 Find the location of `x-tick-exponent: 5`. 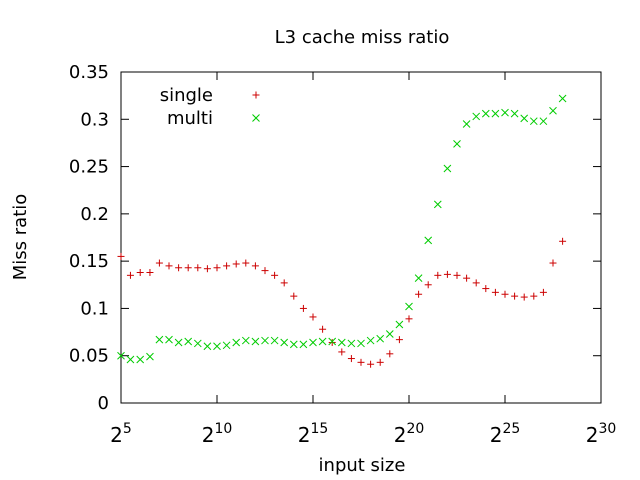

x-tick-exponent: 5 is located at coordinates (127, 429).